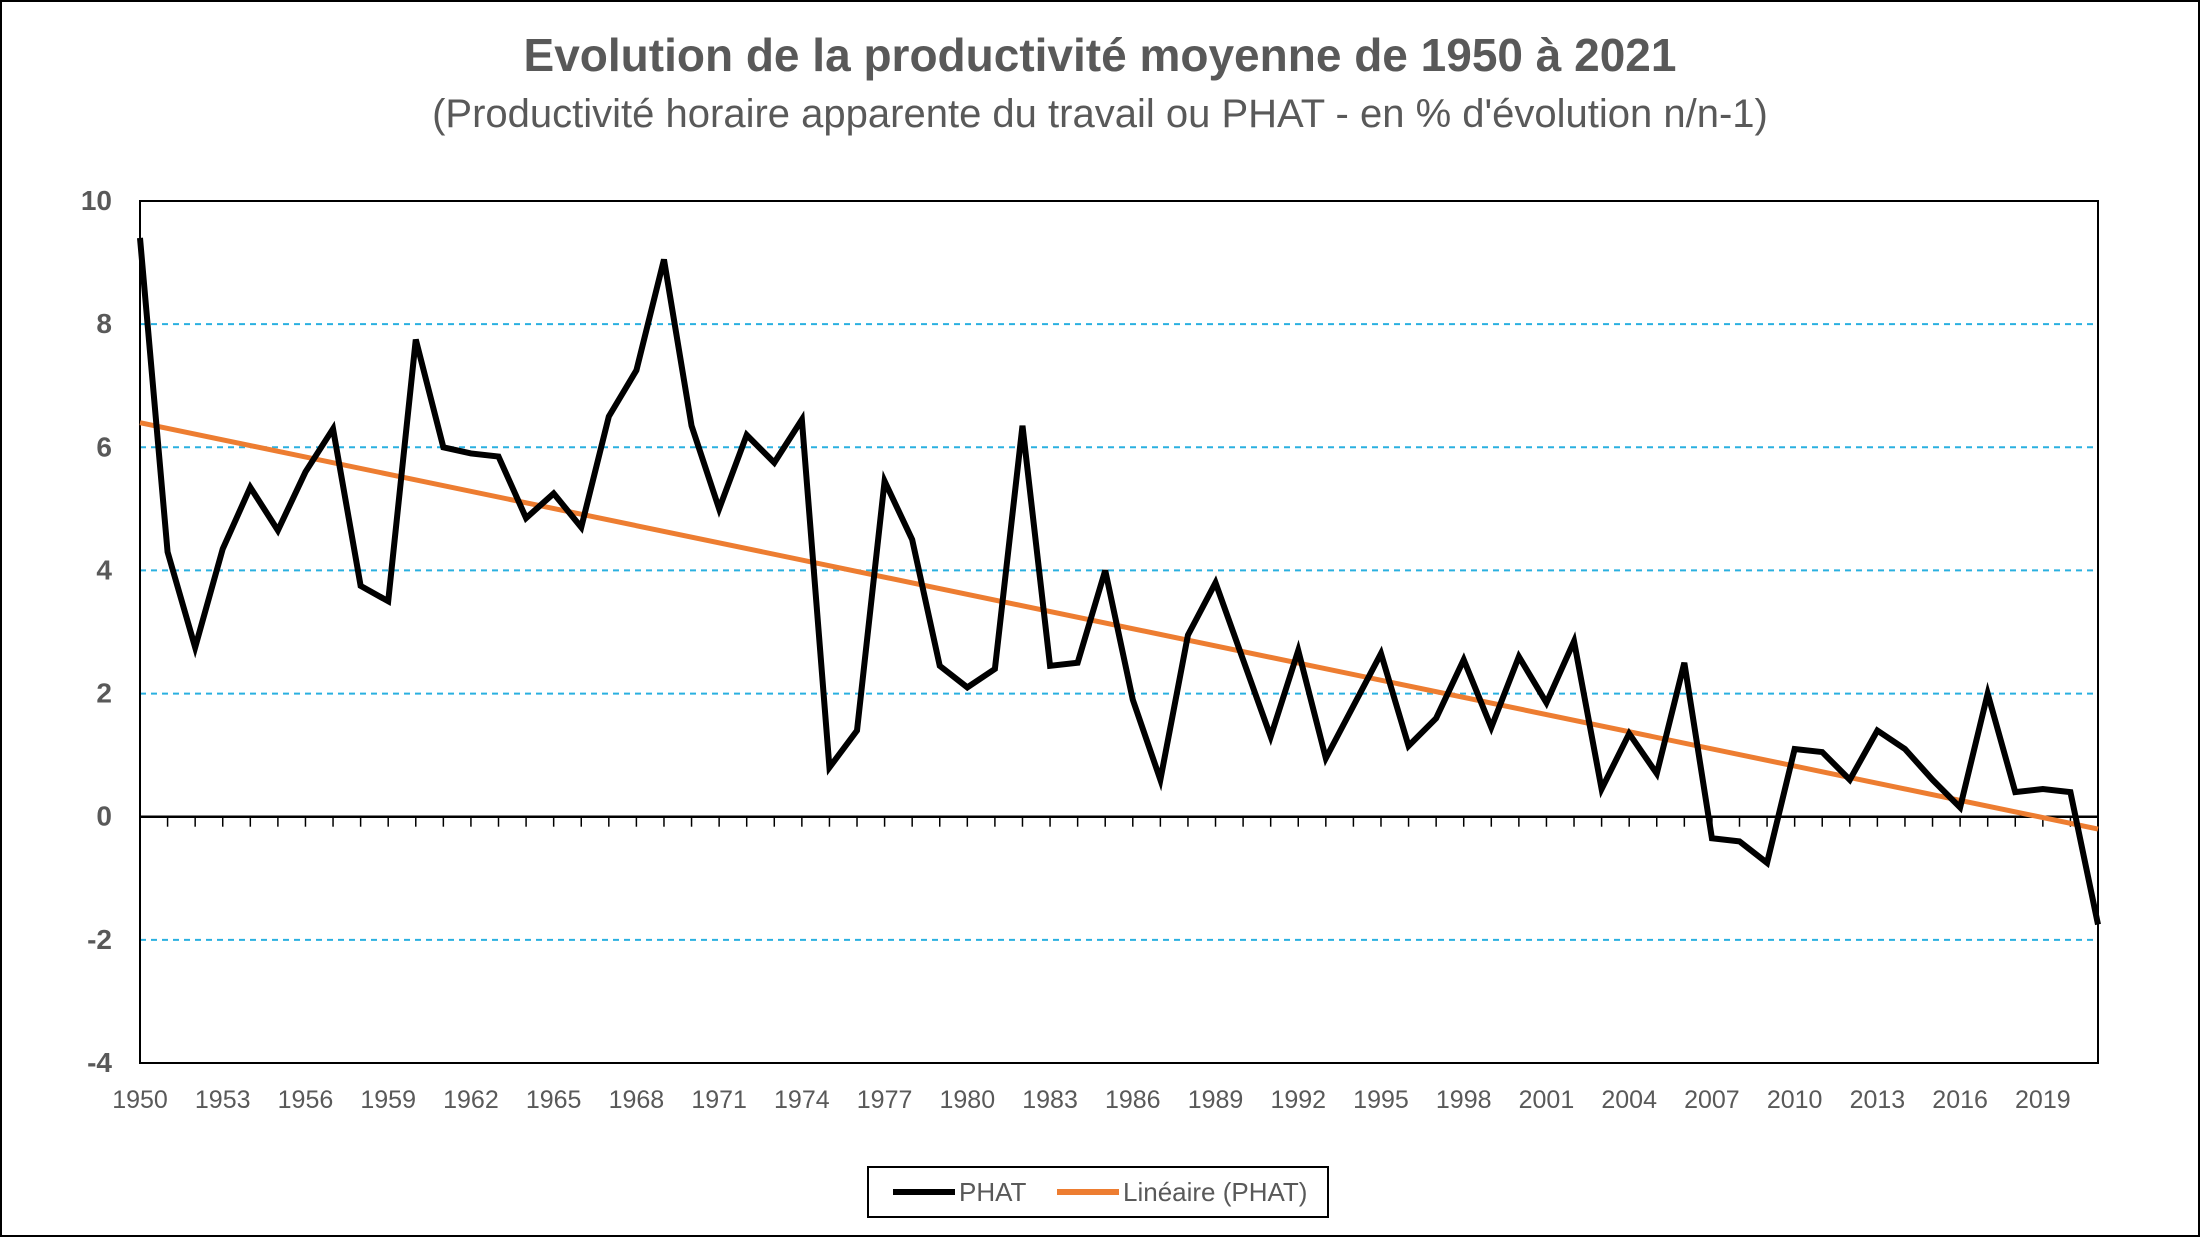 The width and height of the screenshot is (2200, 1237). I want to click on x-tick-label: 2013, so click(1878, 1100).